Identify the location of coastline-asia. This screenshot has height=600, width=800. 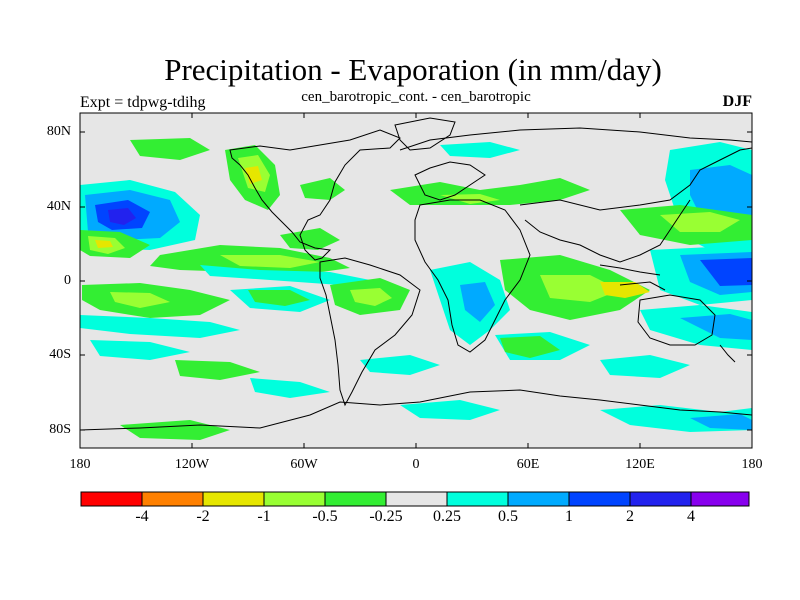
(635, 205).